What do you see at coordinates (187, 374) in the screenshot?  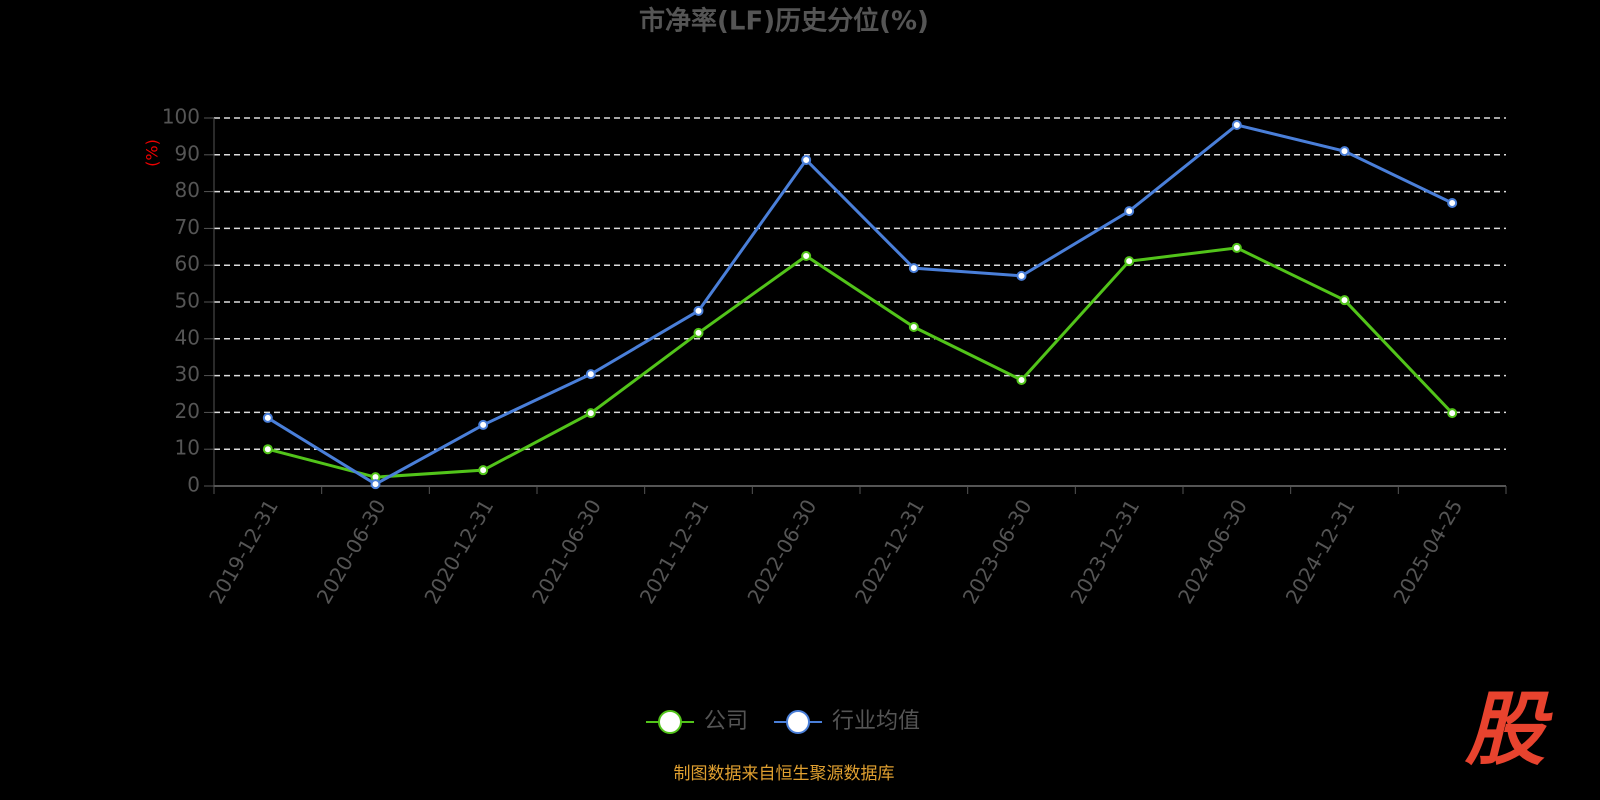 I see `y-tick-label: 30` at bounding box center [187, 374].